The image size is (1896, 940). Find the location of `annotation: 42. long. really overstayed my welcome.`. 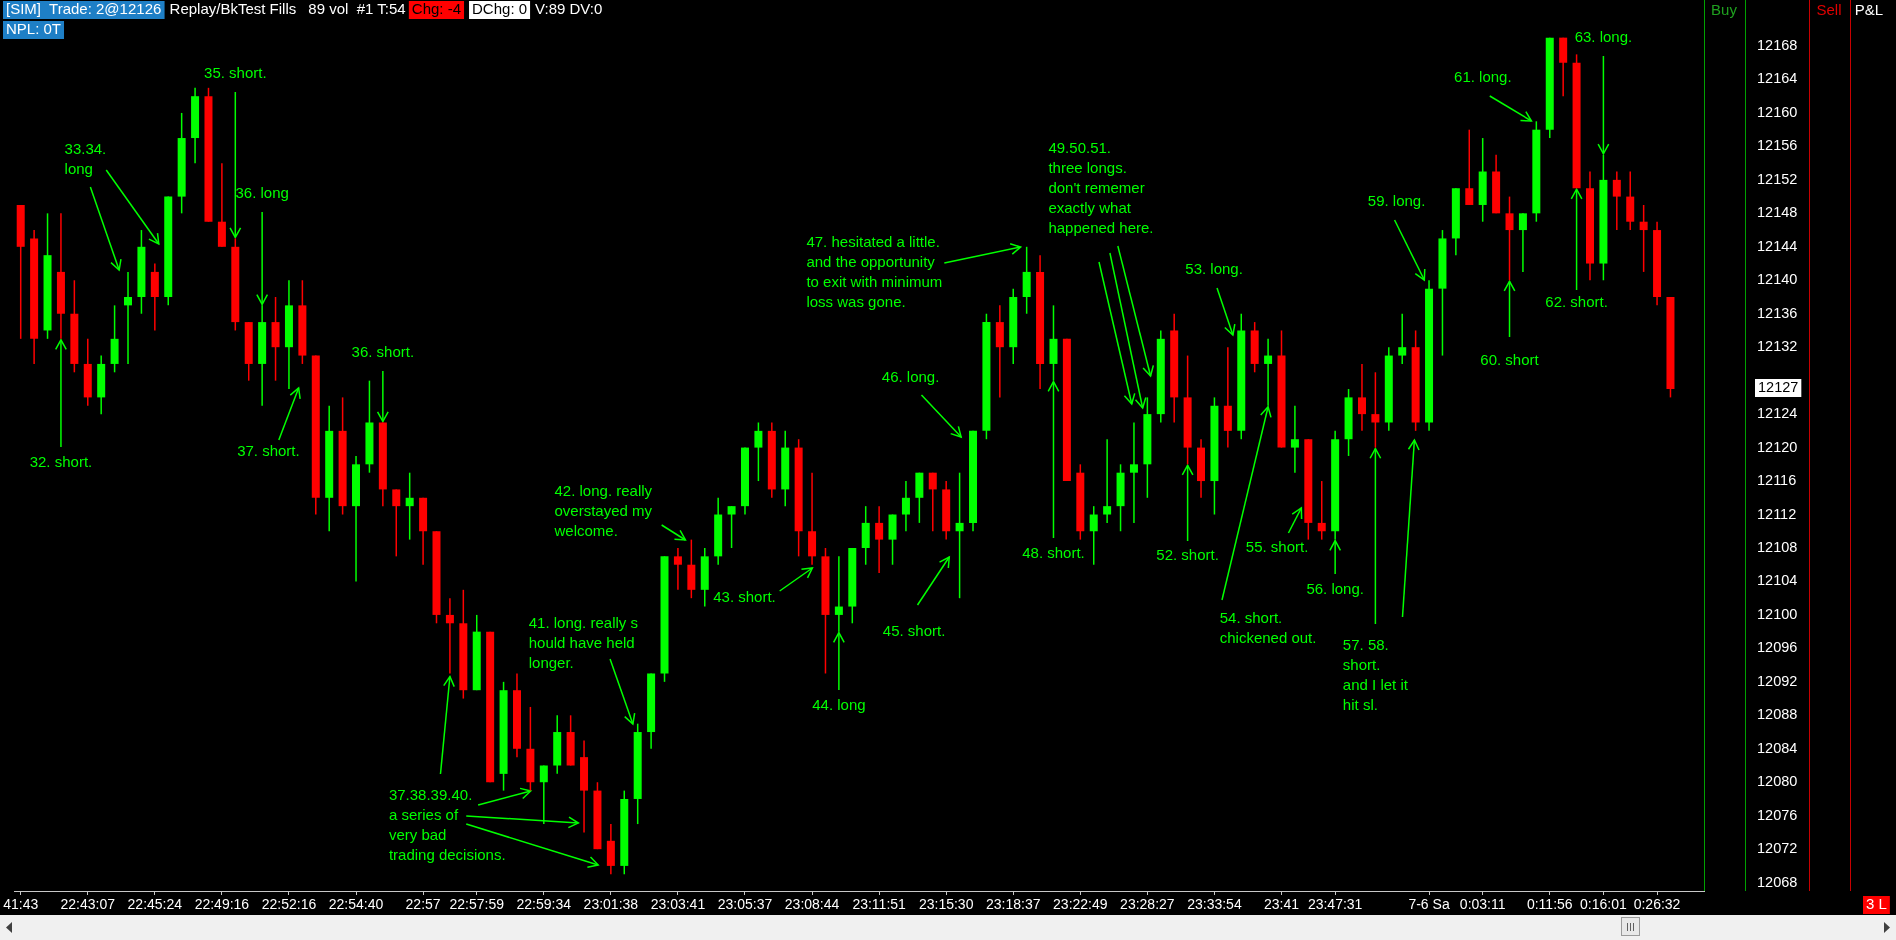

annotation: 42. long. really overstayed my welcome. is located at coordinates (603, 511).